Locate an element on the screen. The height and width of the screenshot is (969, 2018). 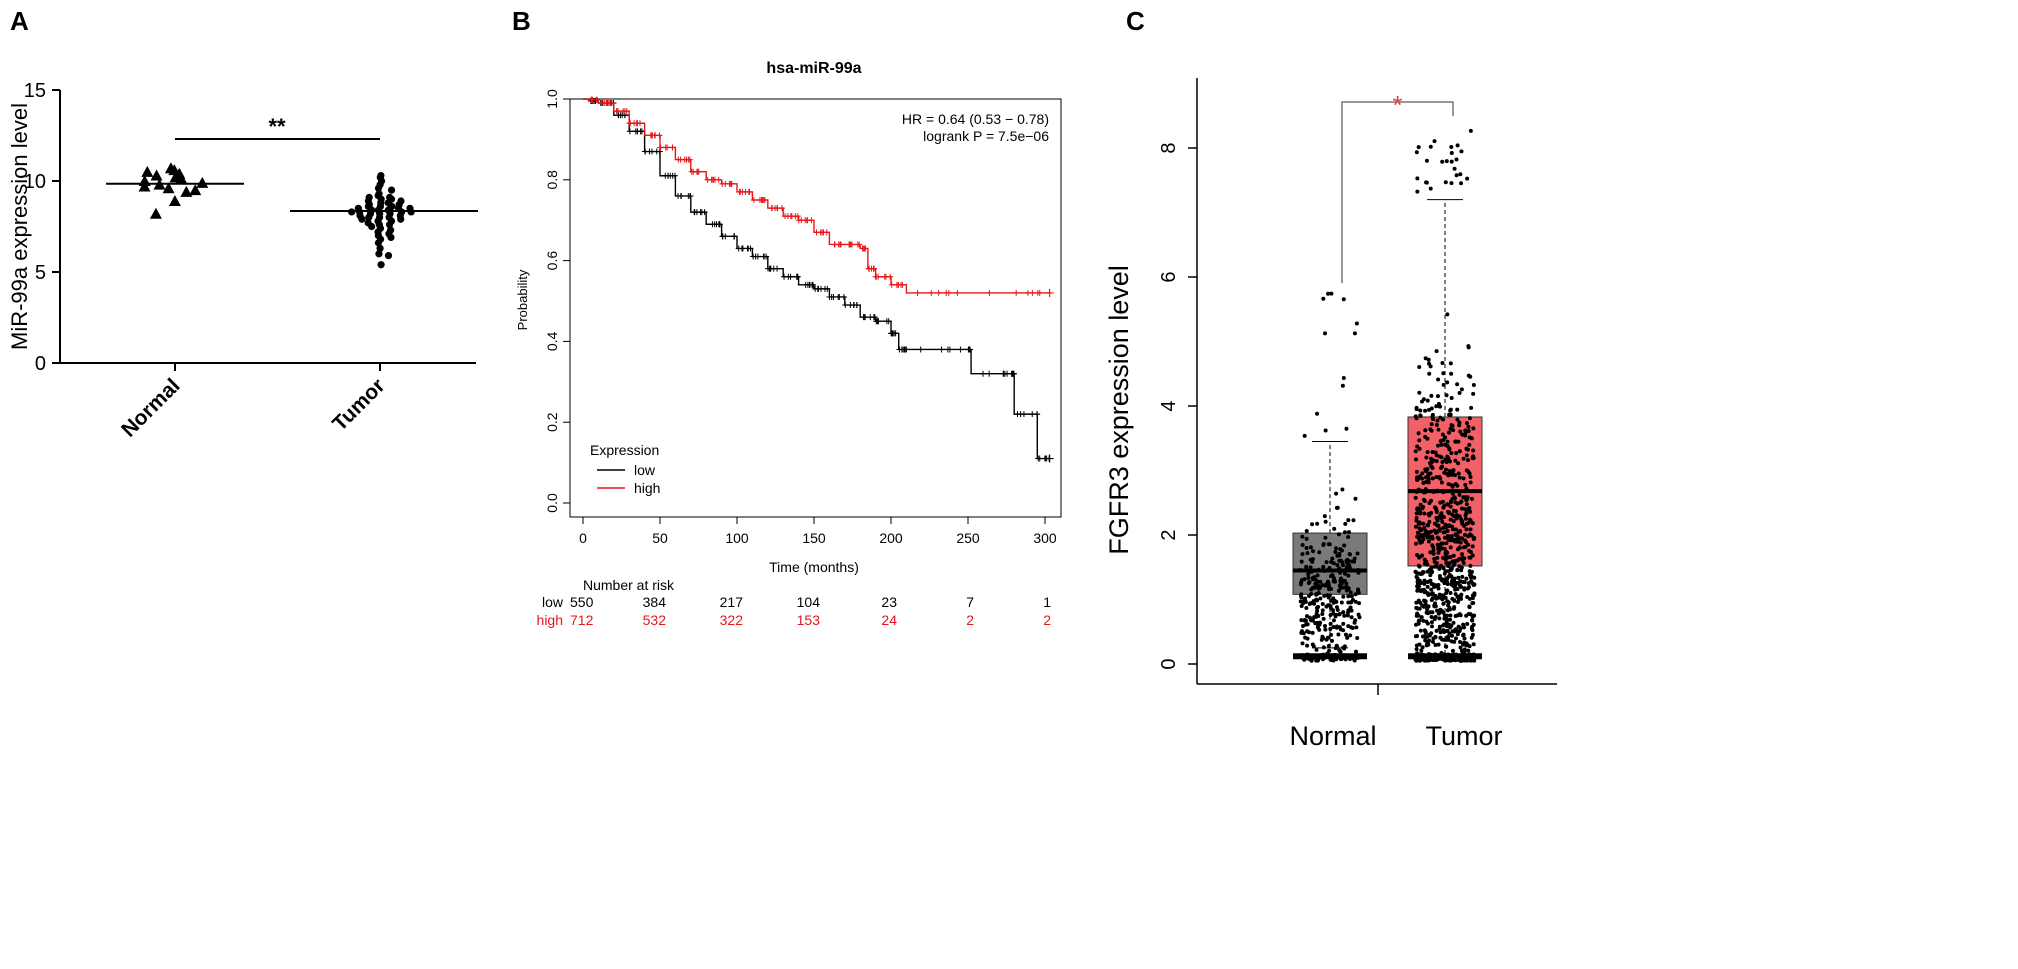
b-risk-value: 712 is located at coordinates (582, 620).